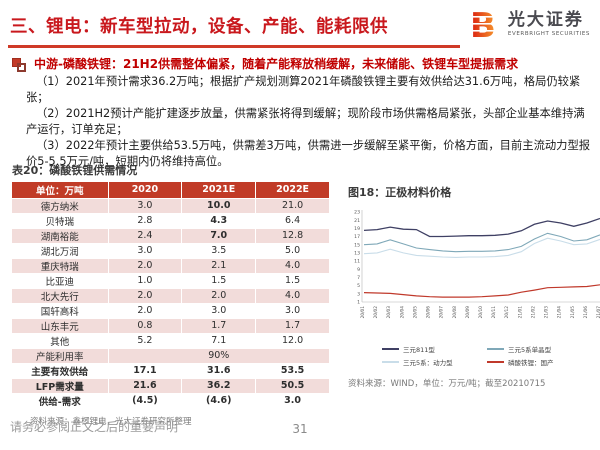  What do you see at coordinates (357, 262) in the screenshot?
I see `svg-text: 11` at bounding box center [357, 262].